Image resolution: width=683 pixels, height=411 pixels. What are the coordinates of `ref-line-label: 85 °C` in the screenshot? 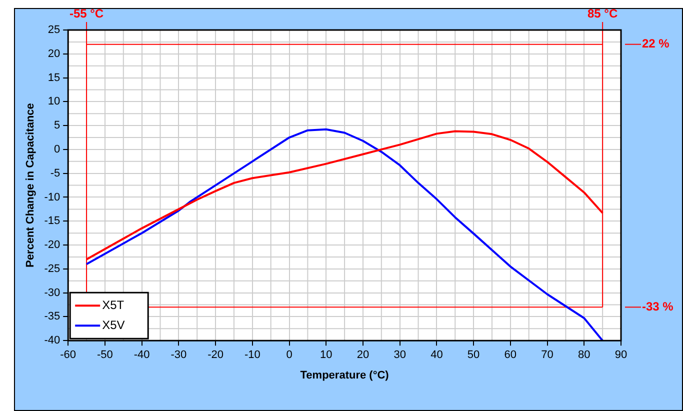 It's located at (602, 13).